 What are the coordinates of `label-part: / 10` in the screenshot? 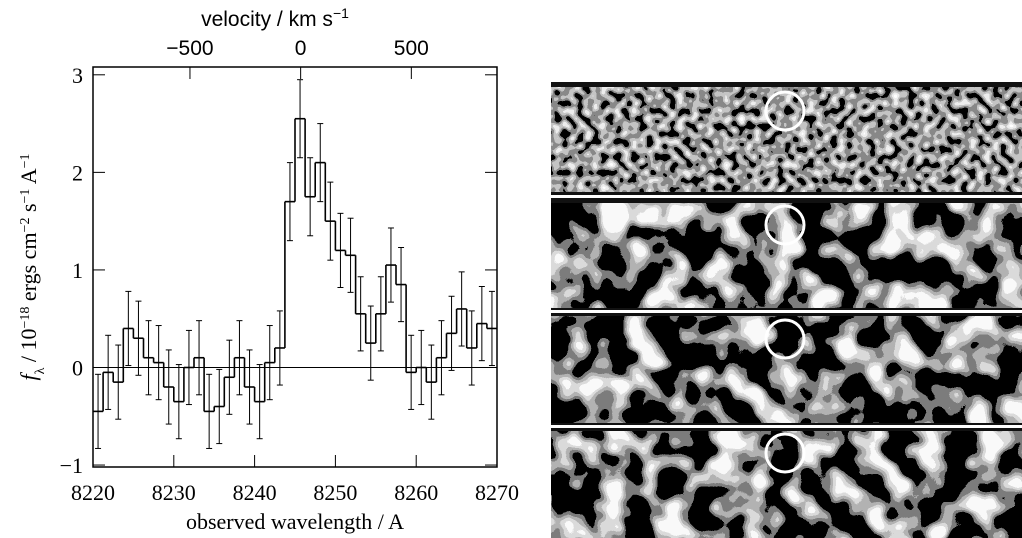 It's located at (28, 347).